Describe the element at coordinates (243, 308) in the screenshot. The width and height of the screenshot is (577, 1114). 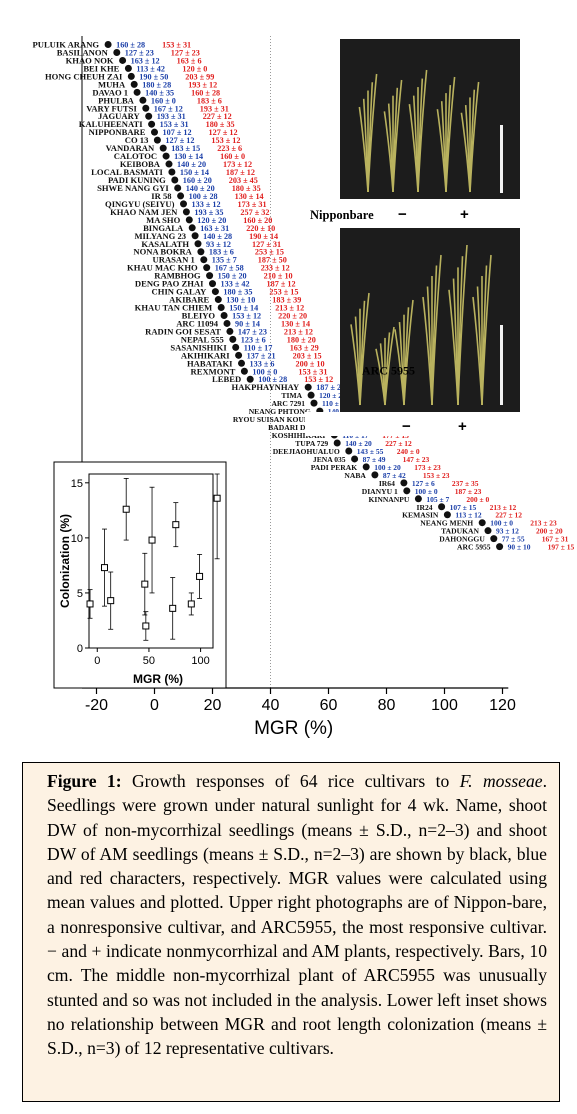
I see `shoot-dw-nonmyc: 150 ± 14` at that location.